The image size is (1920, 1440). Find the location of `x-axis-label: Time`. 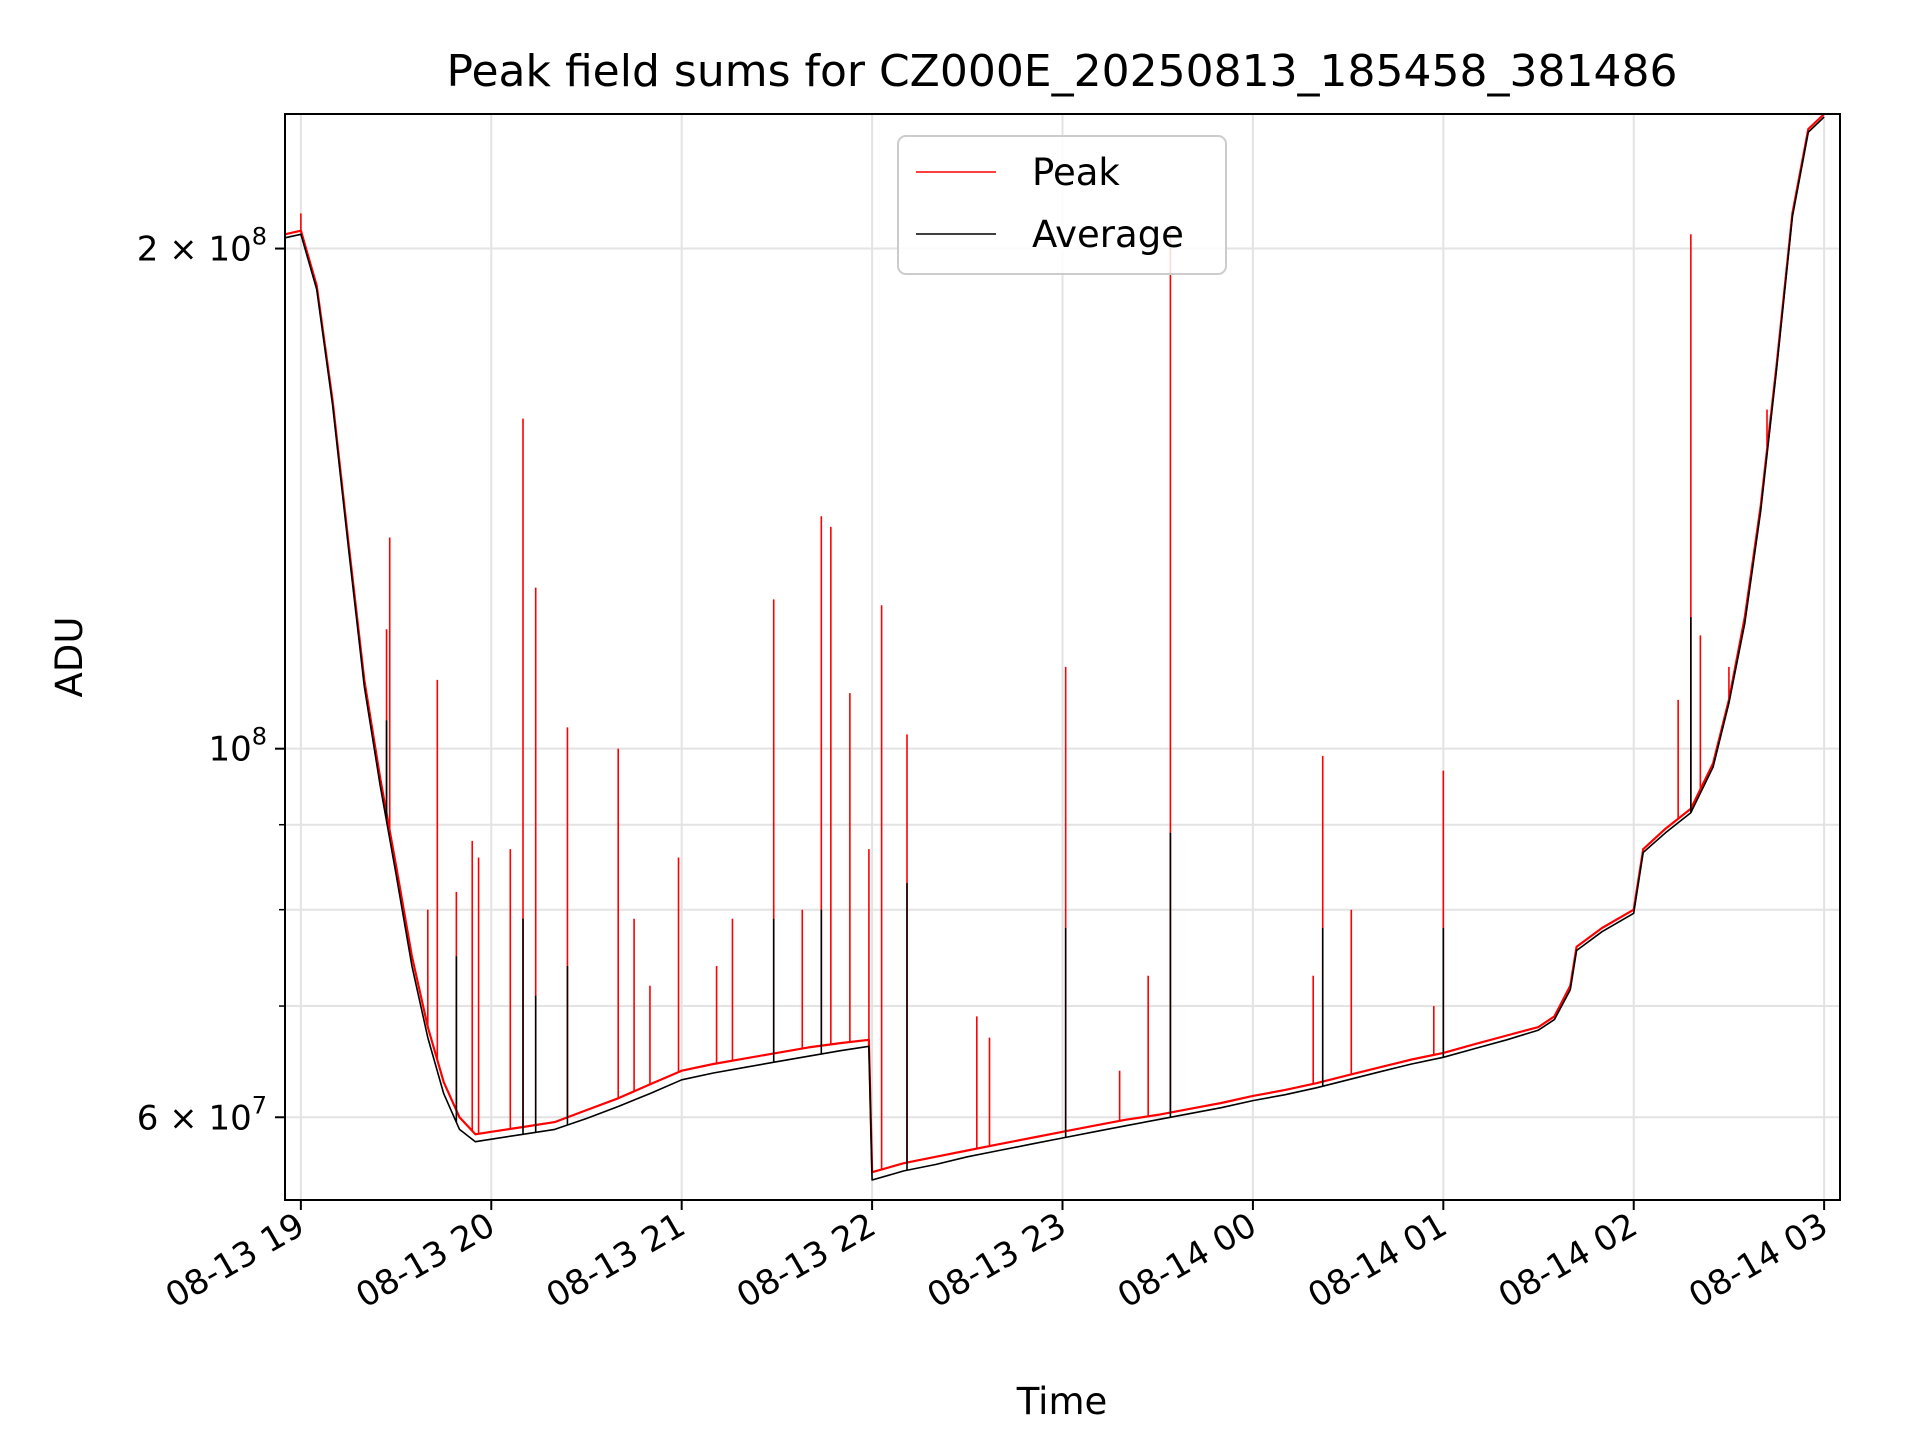

x-axis-label: Time is located at coordinates (1062, 1401).